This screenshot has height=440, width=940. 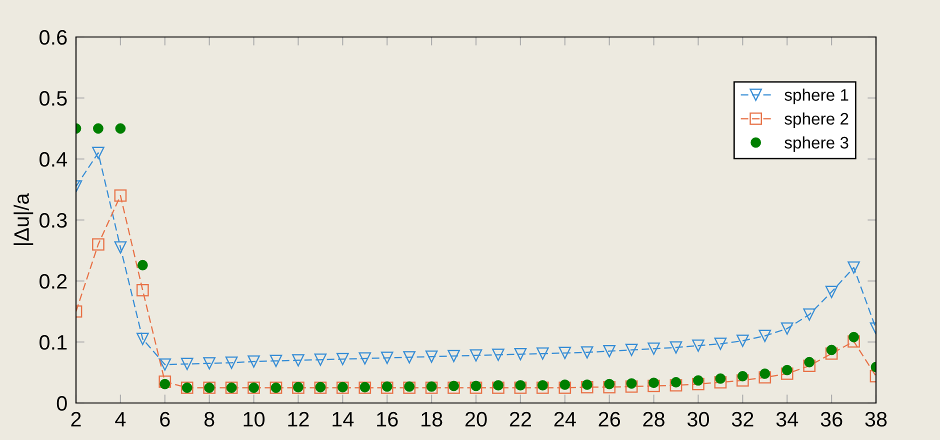 I want to click on legend-label: sphere 3, so click(x=816, y=144).